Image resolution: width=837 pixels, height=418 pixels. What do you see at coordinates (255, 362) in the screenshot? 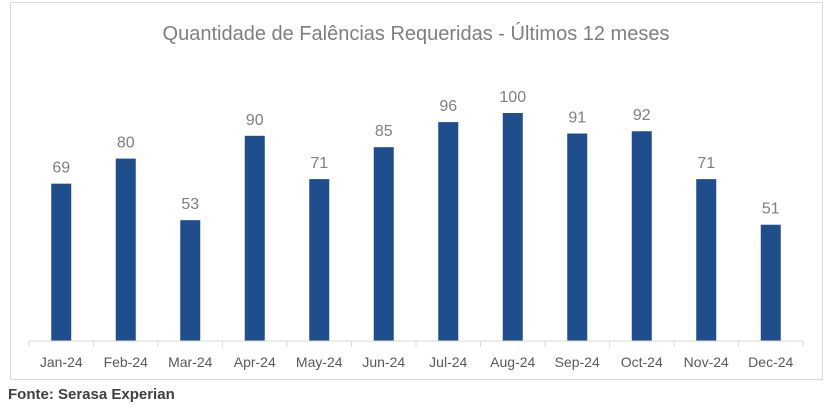
I see `x-tick-label: Apr-24` at bounding box center [255, 362].